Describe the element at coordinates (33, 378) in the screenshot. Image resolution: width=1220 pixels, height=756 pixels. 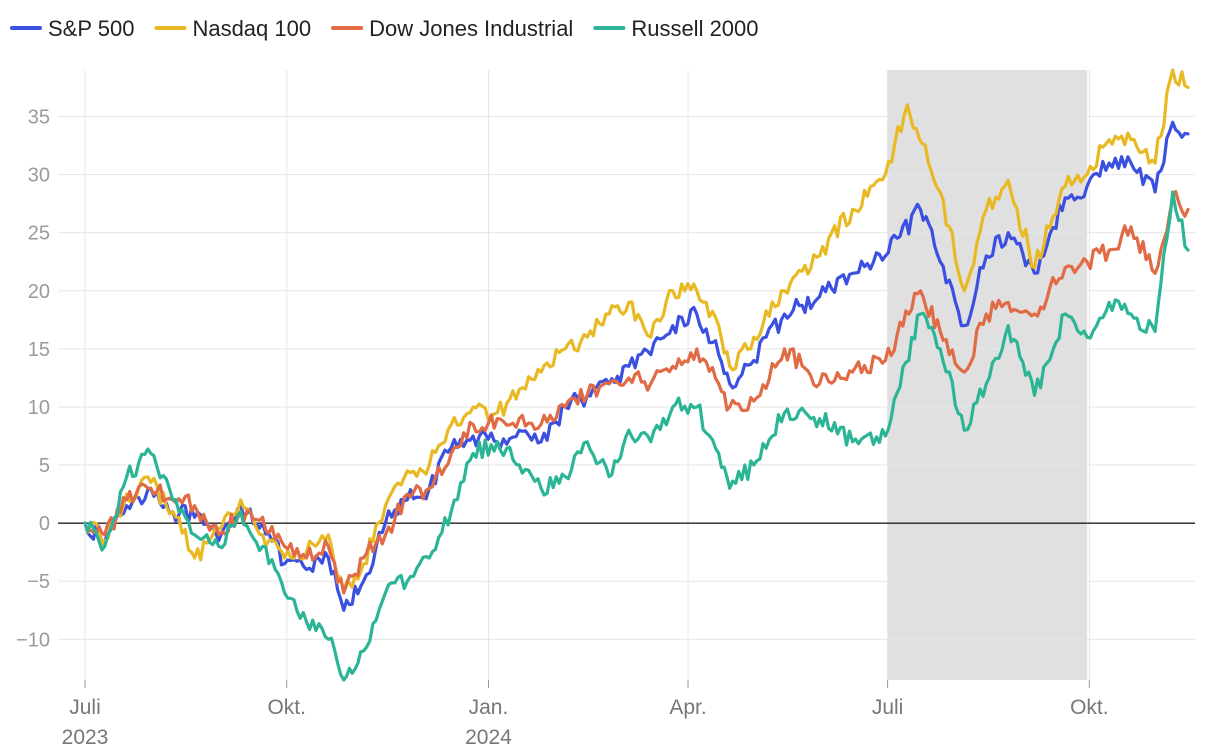
I see `y-axis-ticks: −10 −5 0 5 10 15 20 25 30 35` at that location.